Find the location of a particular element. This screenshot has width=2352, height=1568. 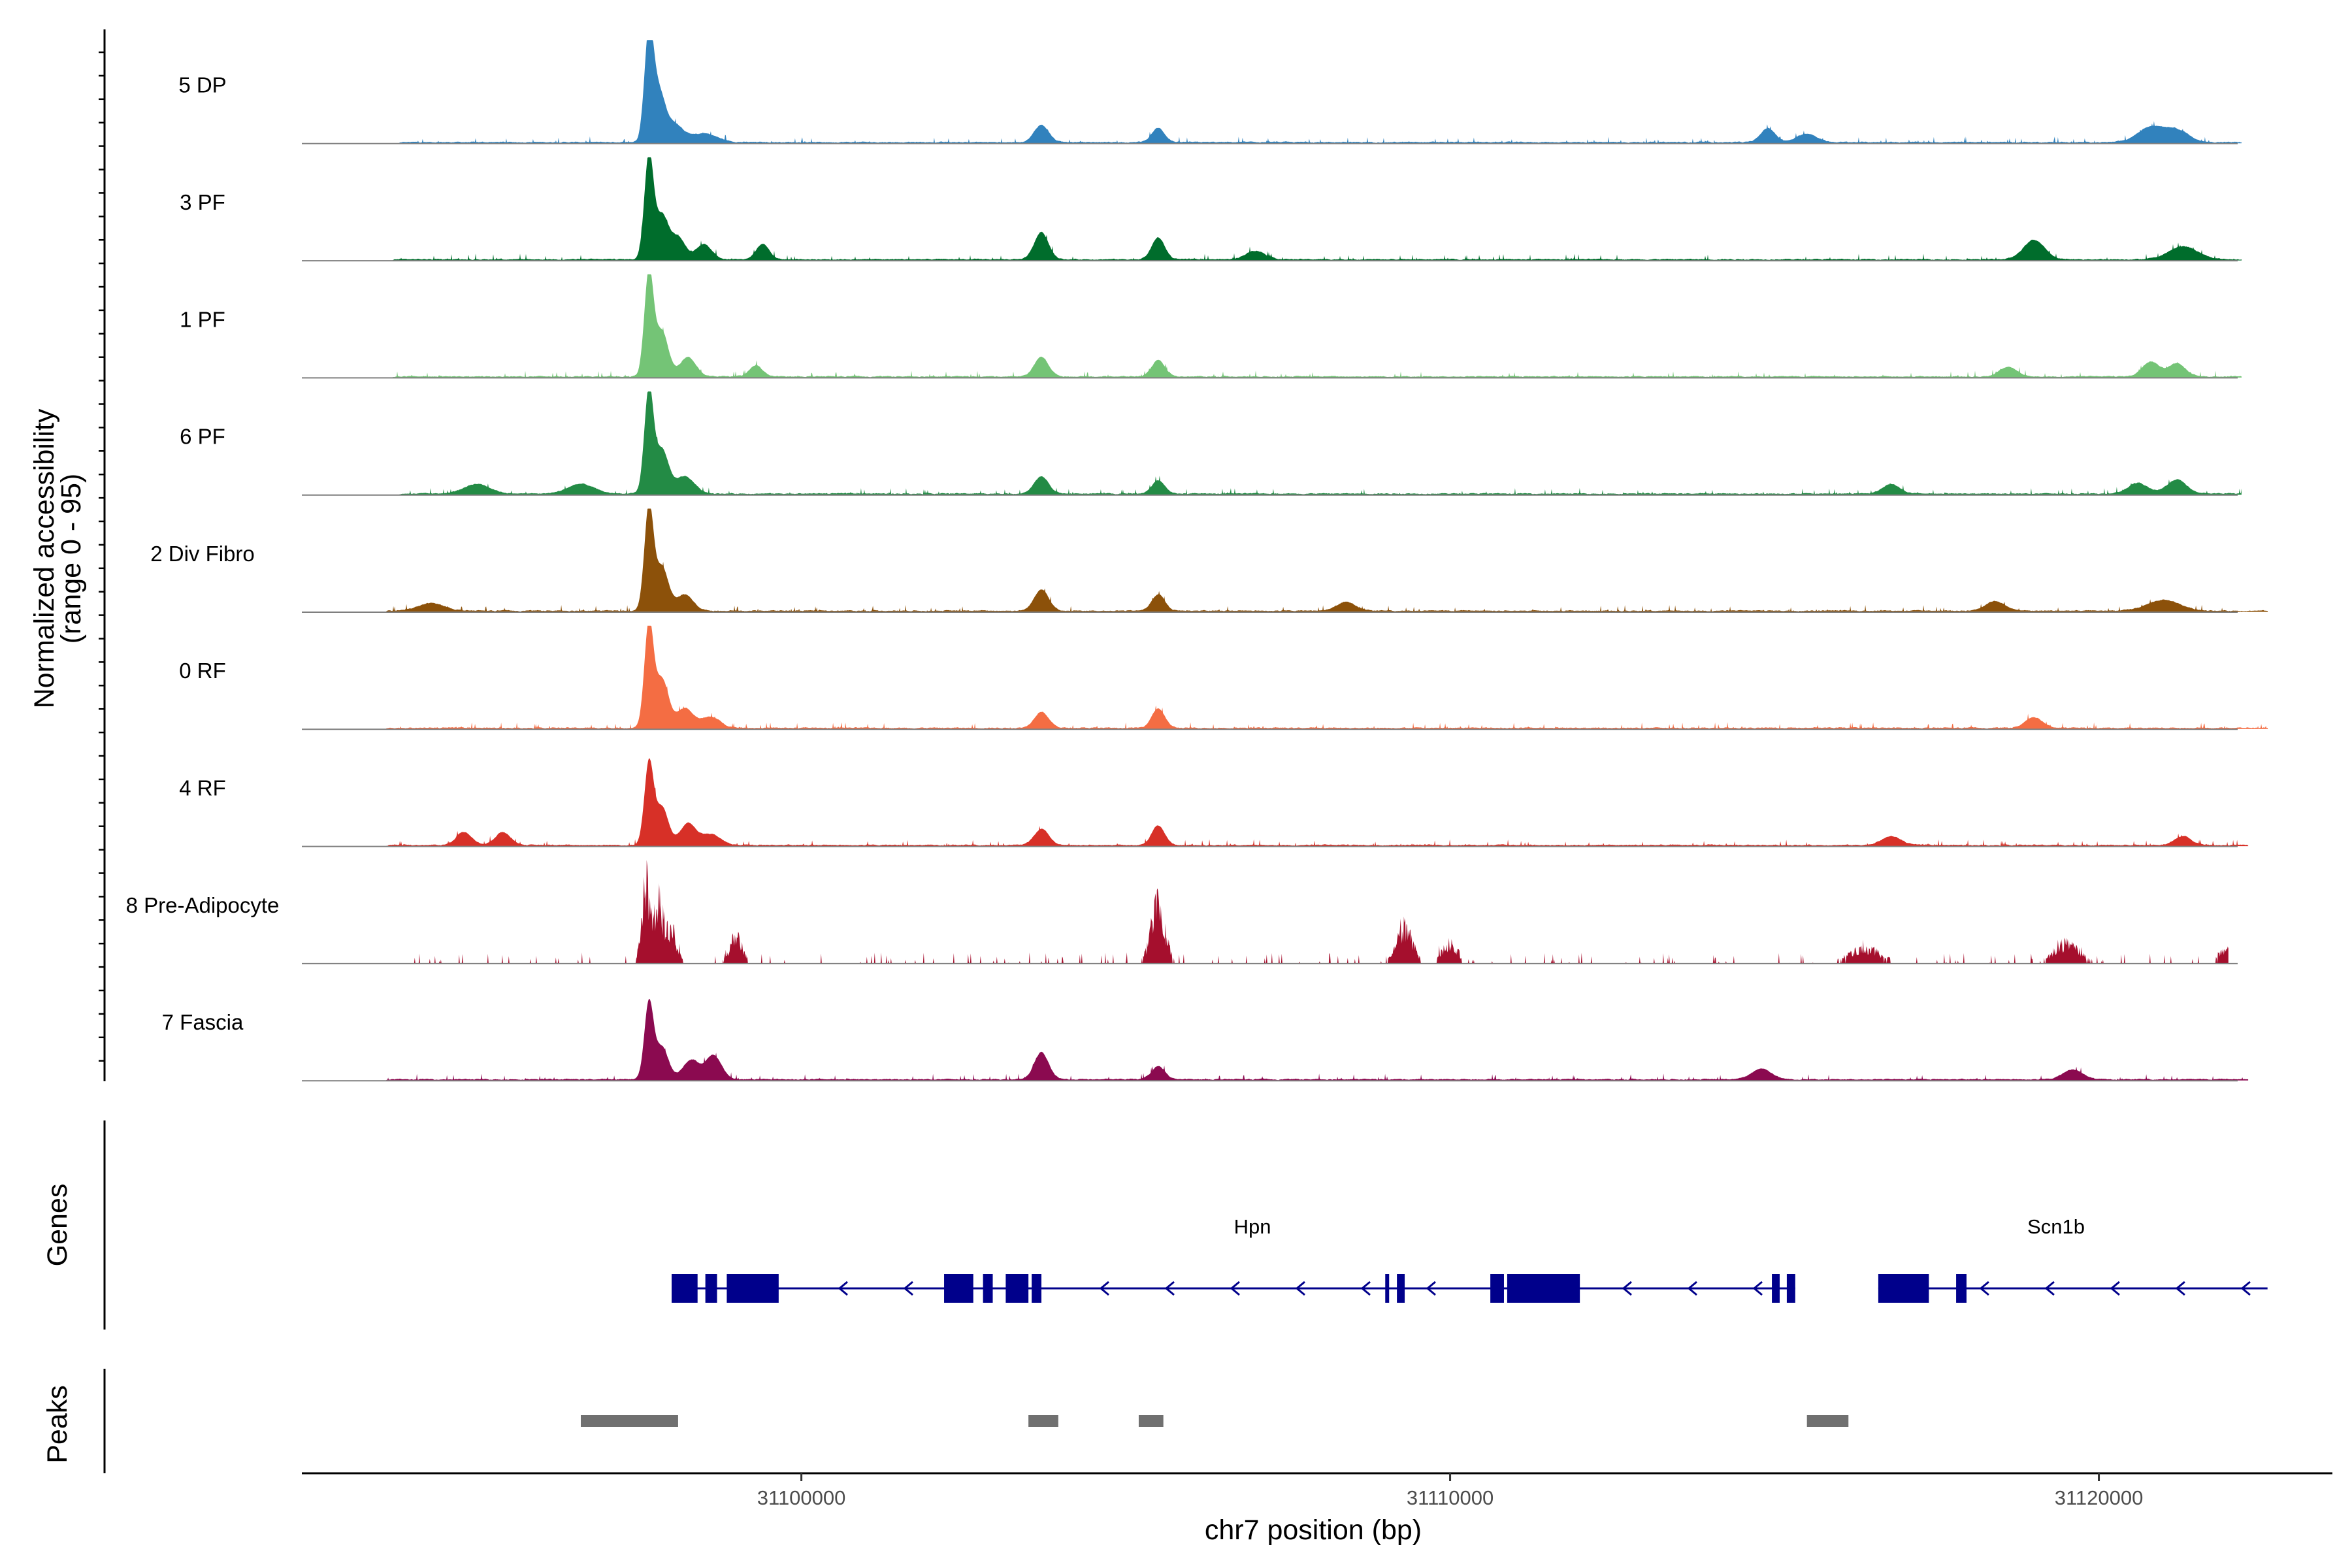

peaks-layer is located at coordinates (976, 1421).